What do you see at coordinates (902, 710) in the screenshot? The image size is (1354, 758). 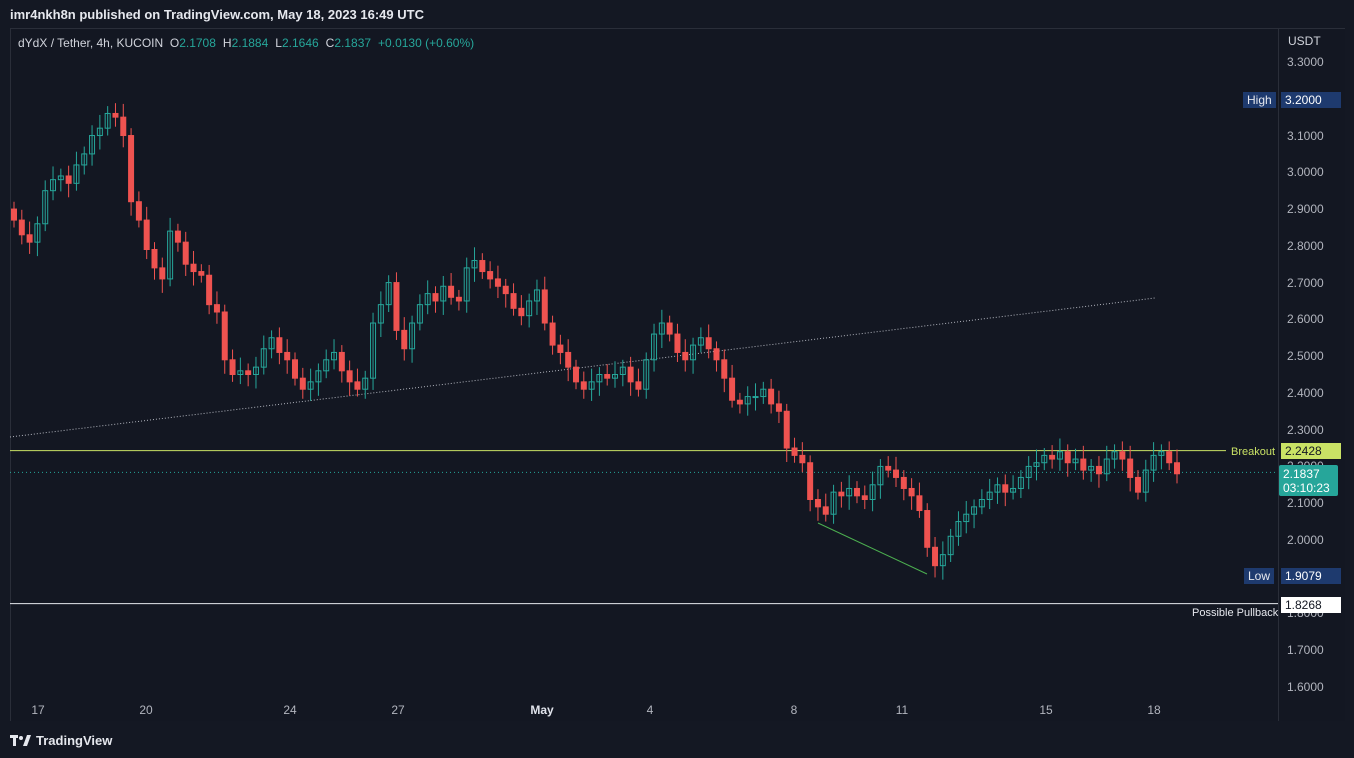 I see `time-tick: 11` at bounding box center [902, 710].